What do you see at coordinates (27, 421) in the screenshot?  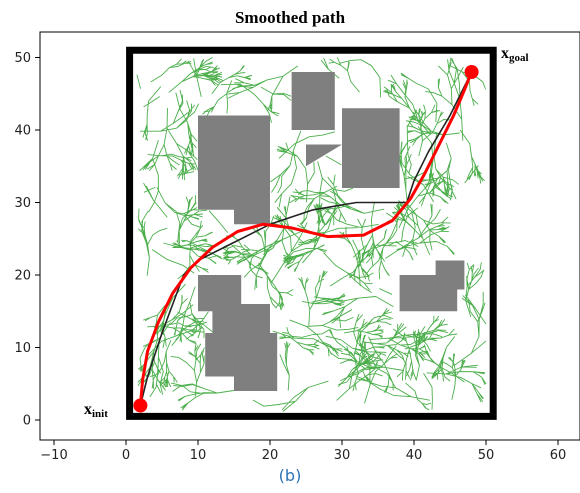 I see `y-tick-label: 0` at bounding box center [27, 421].